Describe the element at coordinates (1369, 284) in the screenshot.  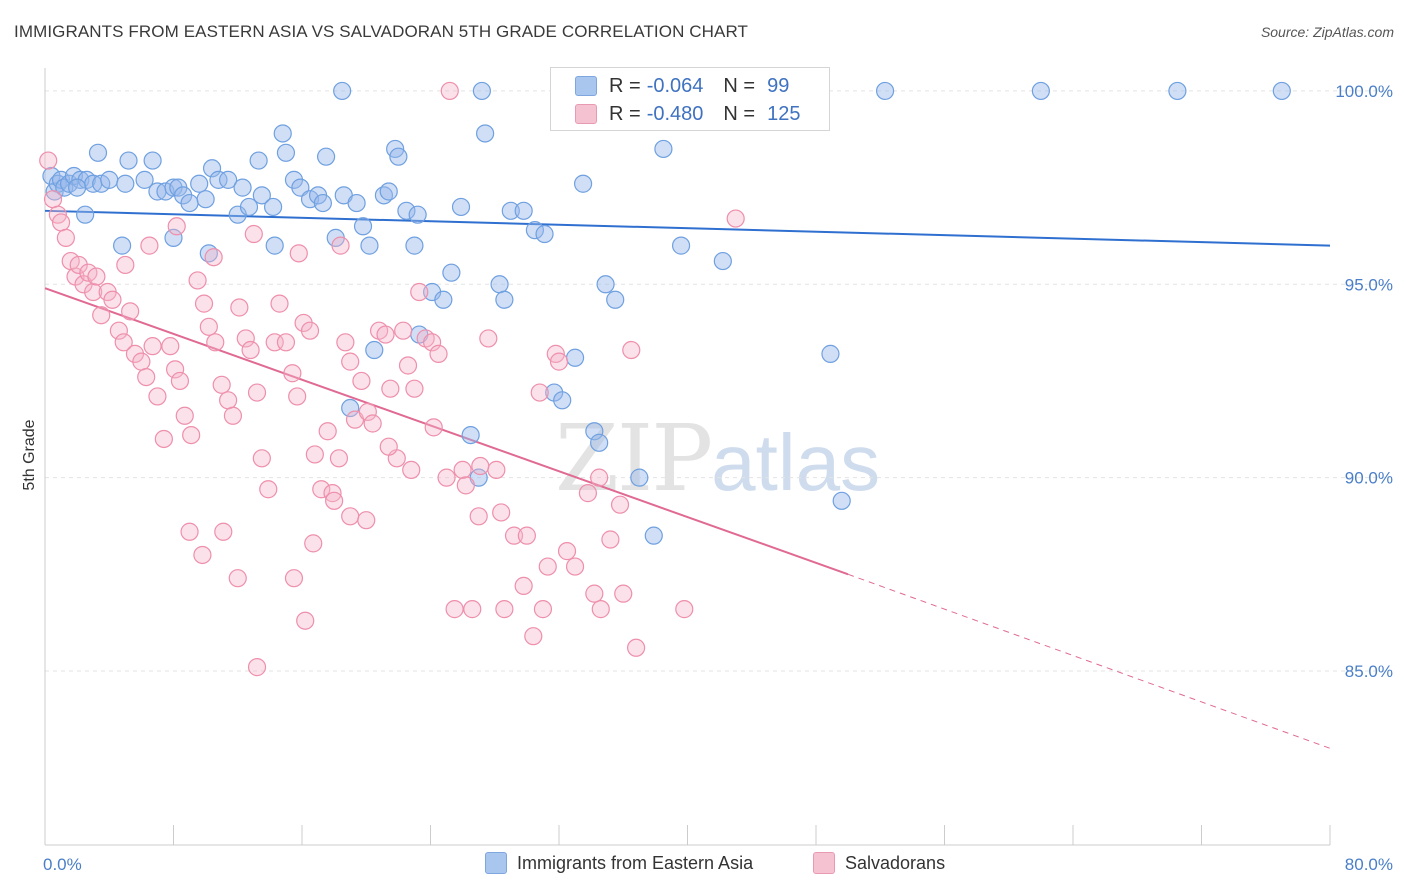
I see `y-tick-label: 95.0%` at that location.